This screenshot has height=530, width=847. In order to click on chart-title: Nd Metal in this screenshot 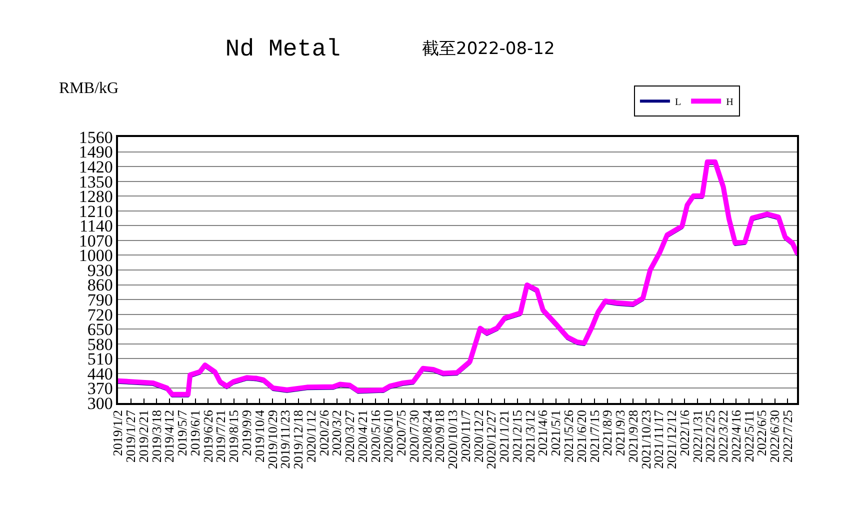, I will do `click(283, 50)`.